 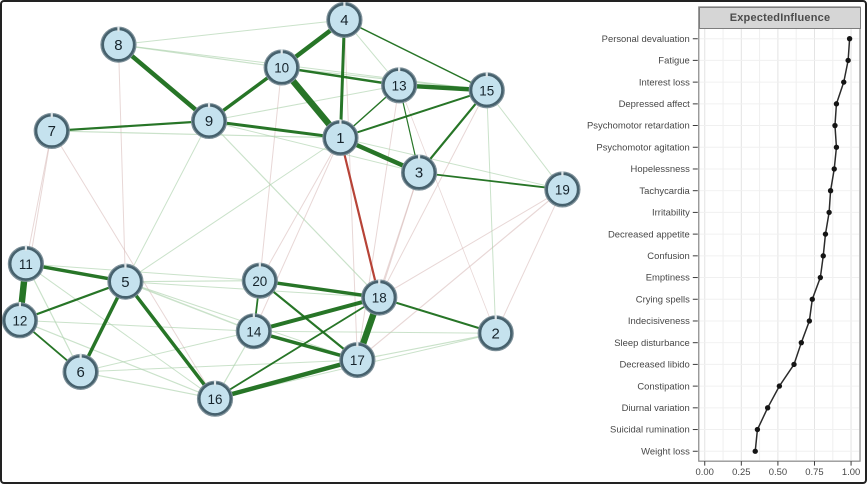 I want to click on node-label-9: 9, so click(x=209, y=122).